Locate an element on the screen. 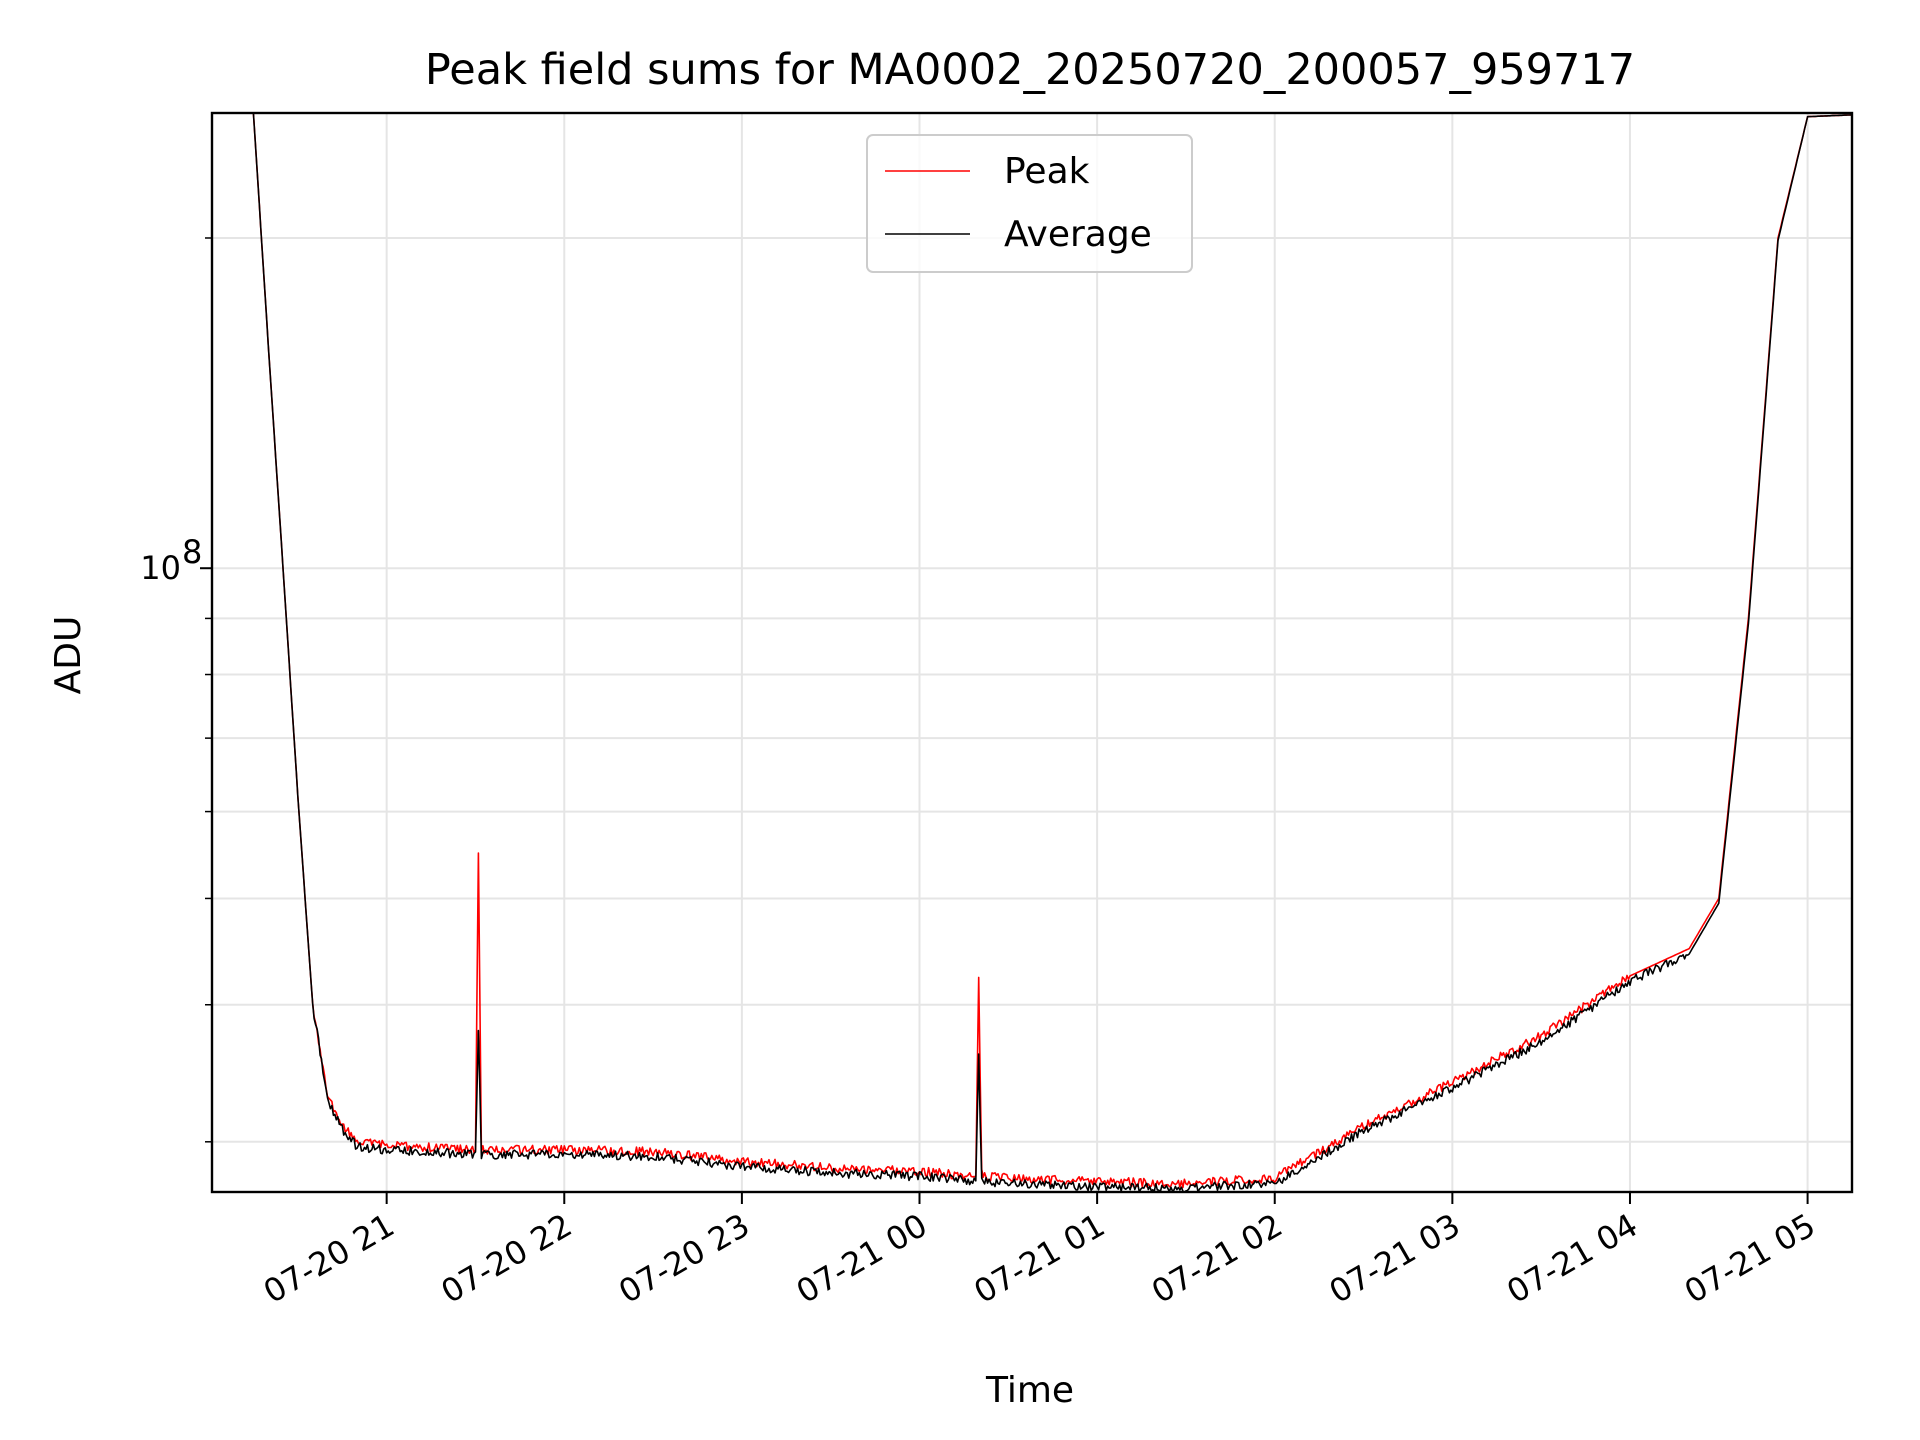  y-tick-label: 10 is located at coordinates (160, 568).